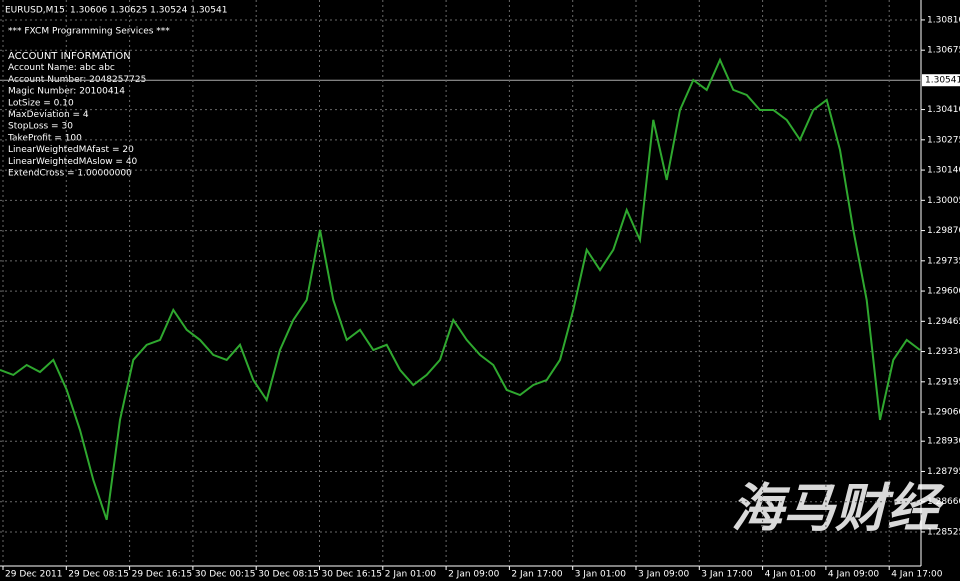 The image size is (960, 581). I want to click on y-tick-label: 1.28660, so click(943, 502).